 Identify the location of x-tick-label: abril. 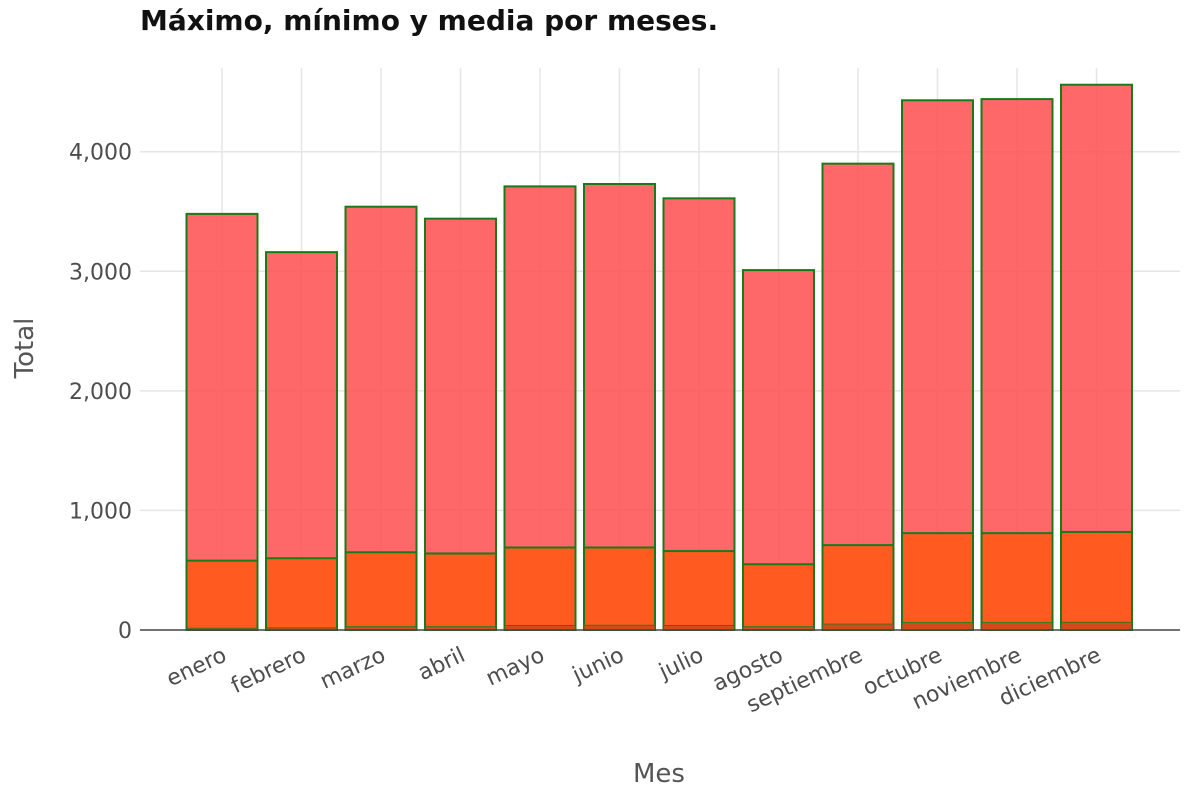
(441, 664).